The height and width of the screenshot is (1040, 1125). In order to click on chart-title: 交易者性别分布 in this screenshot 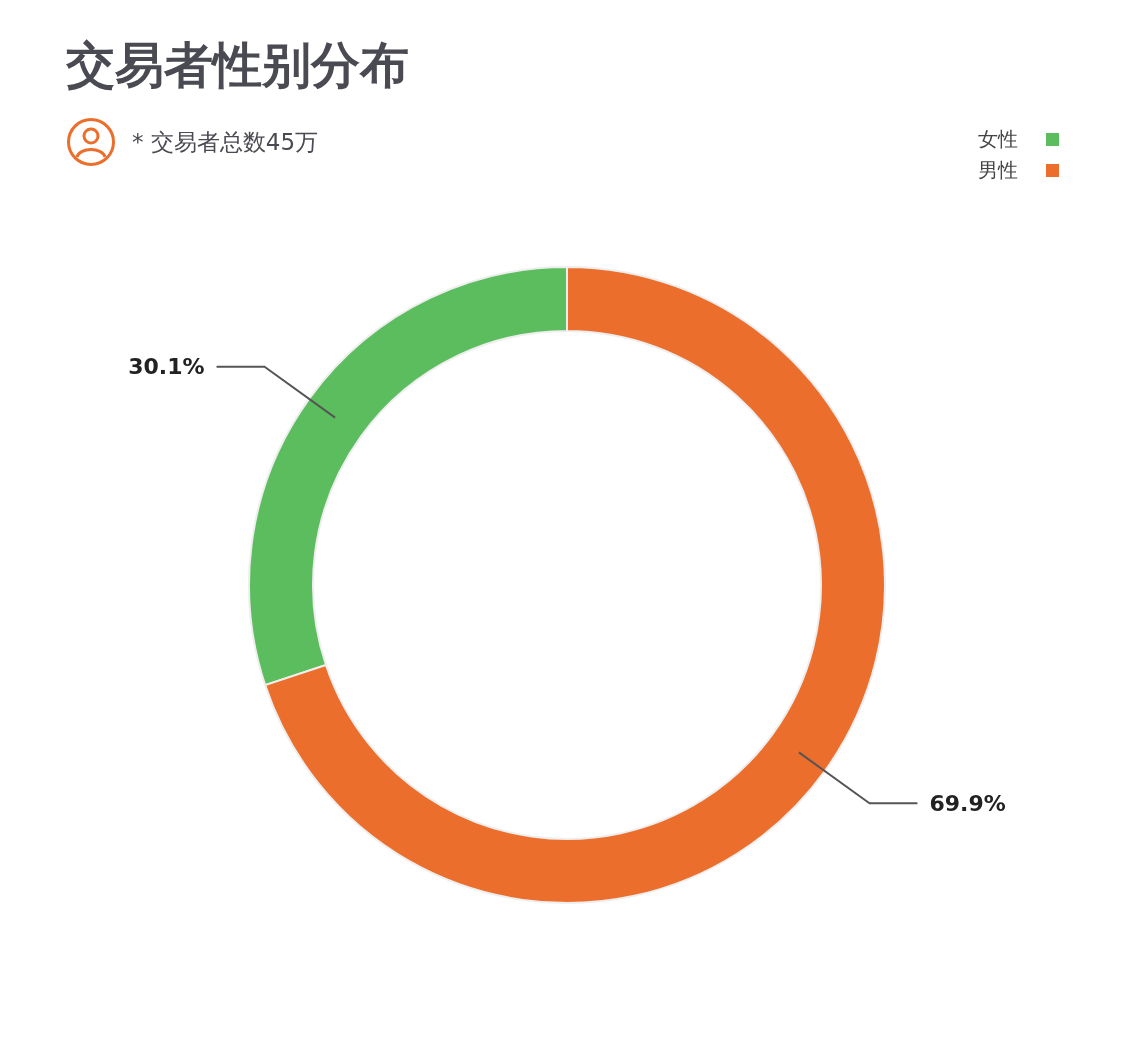, I will do `click(237, 66)`.